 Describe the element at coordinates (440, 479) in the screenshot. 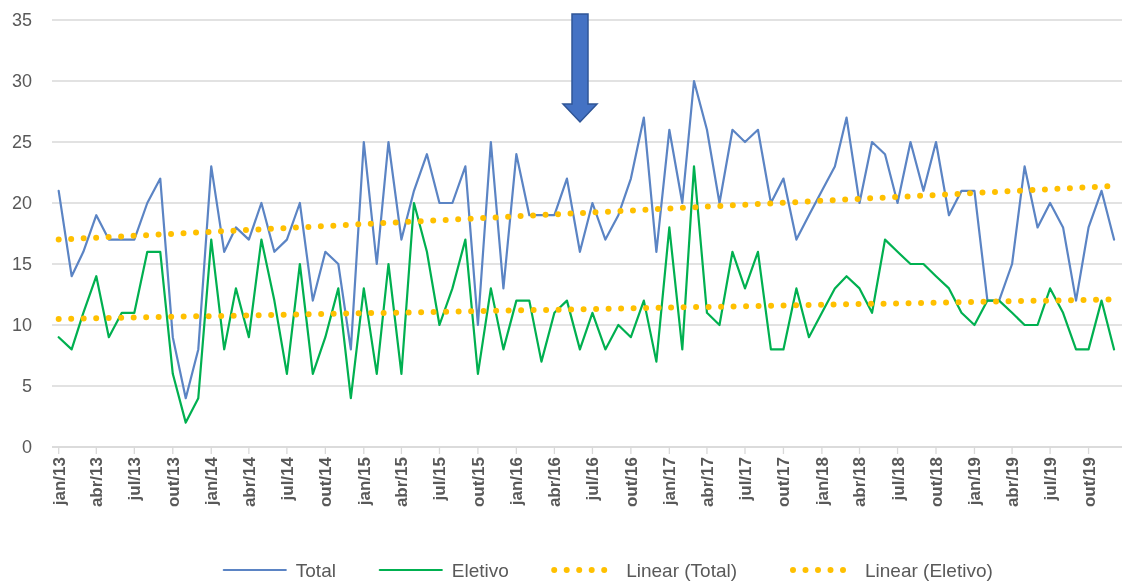

I see `x-tick-label: jul/15` at that location.